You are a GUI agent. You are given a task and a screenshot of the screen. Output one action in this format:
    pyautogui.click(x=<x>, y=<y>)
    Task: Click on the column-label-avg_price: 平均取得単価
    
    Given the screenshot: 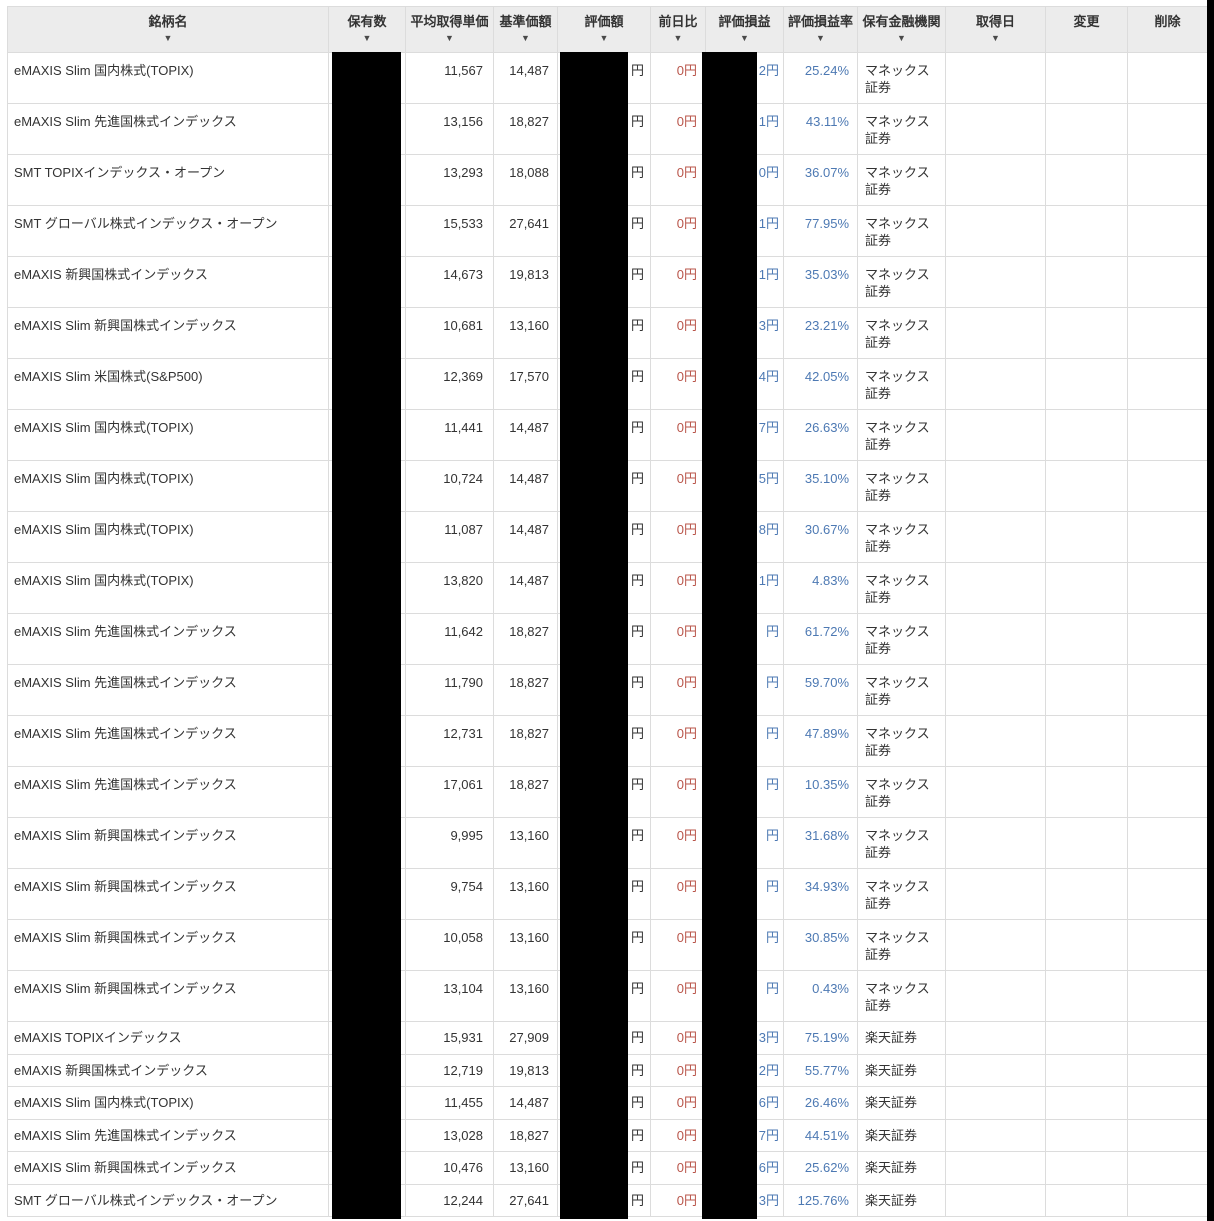 What is the action you would take?
    pyautogui.click(x=449, y=21)
    